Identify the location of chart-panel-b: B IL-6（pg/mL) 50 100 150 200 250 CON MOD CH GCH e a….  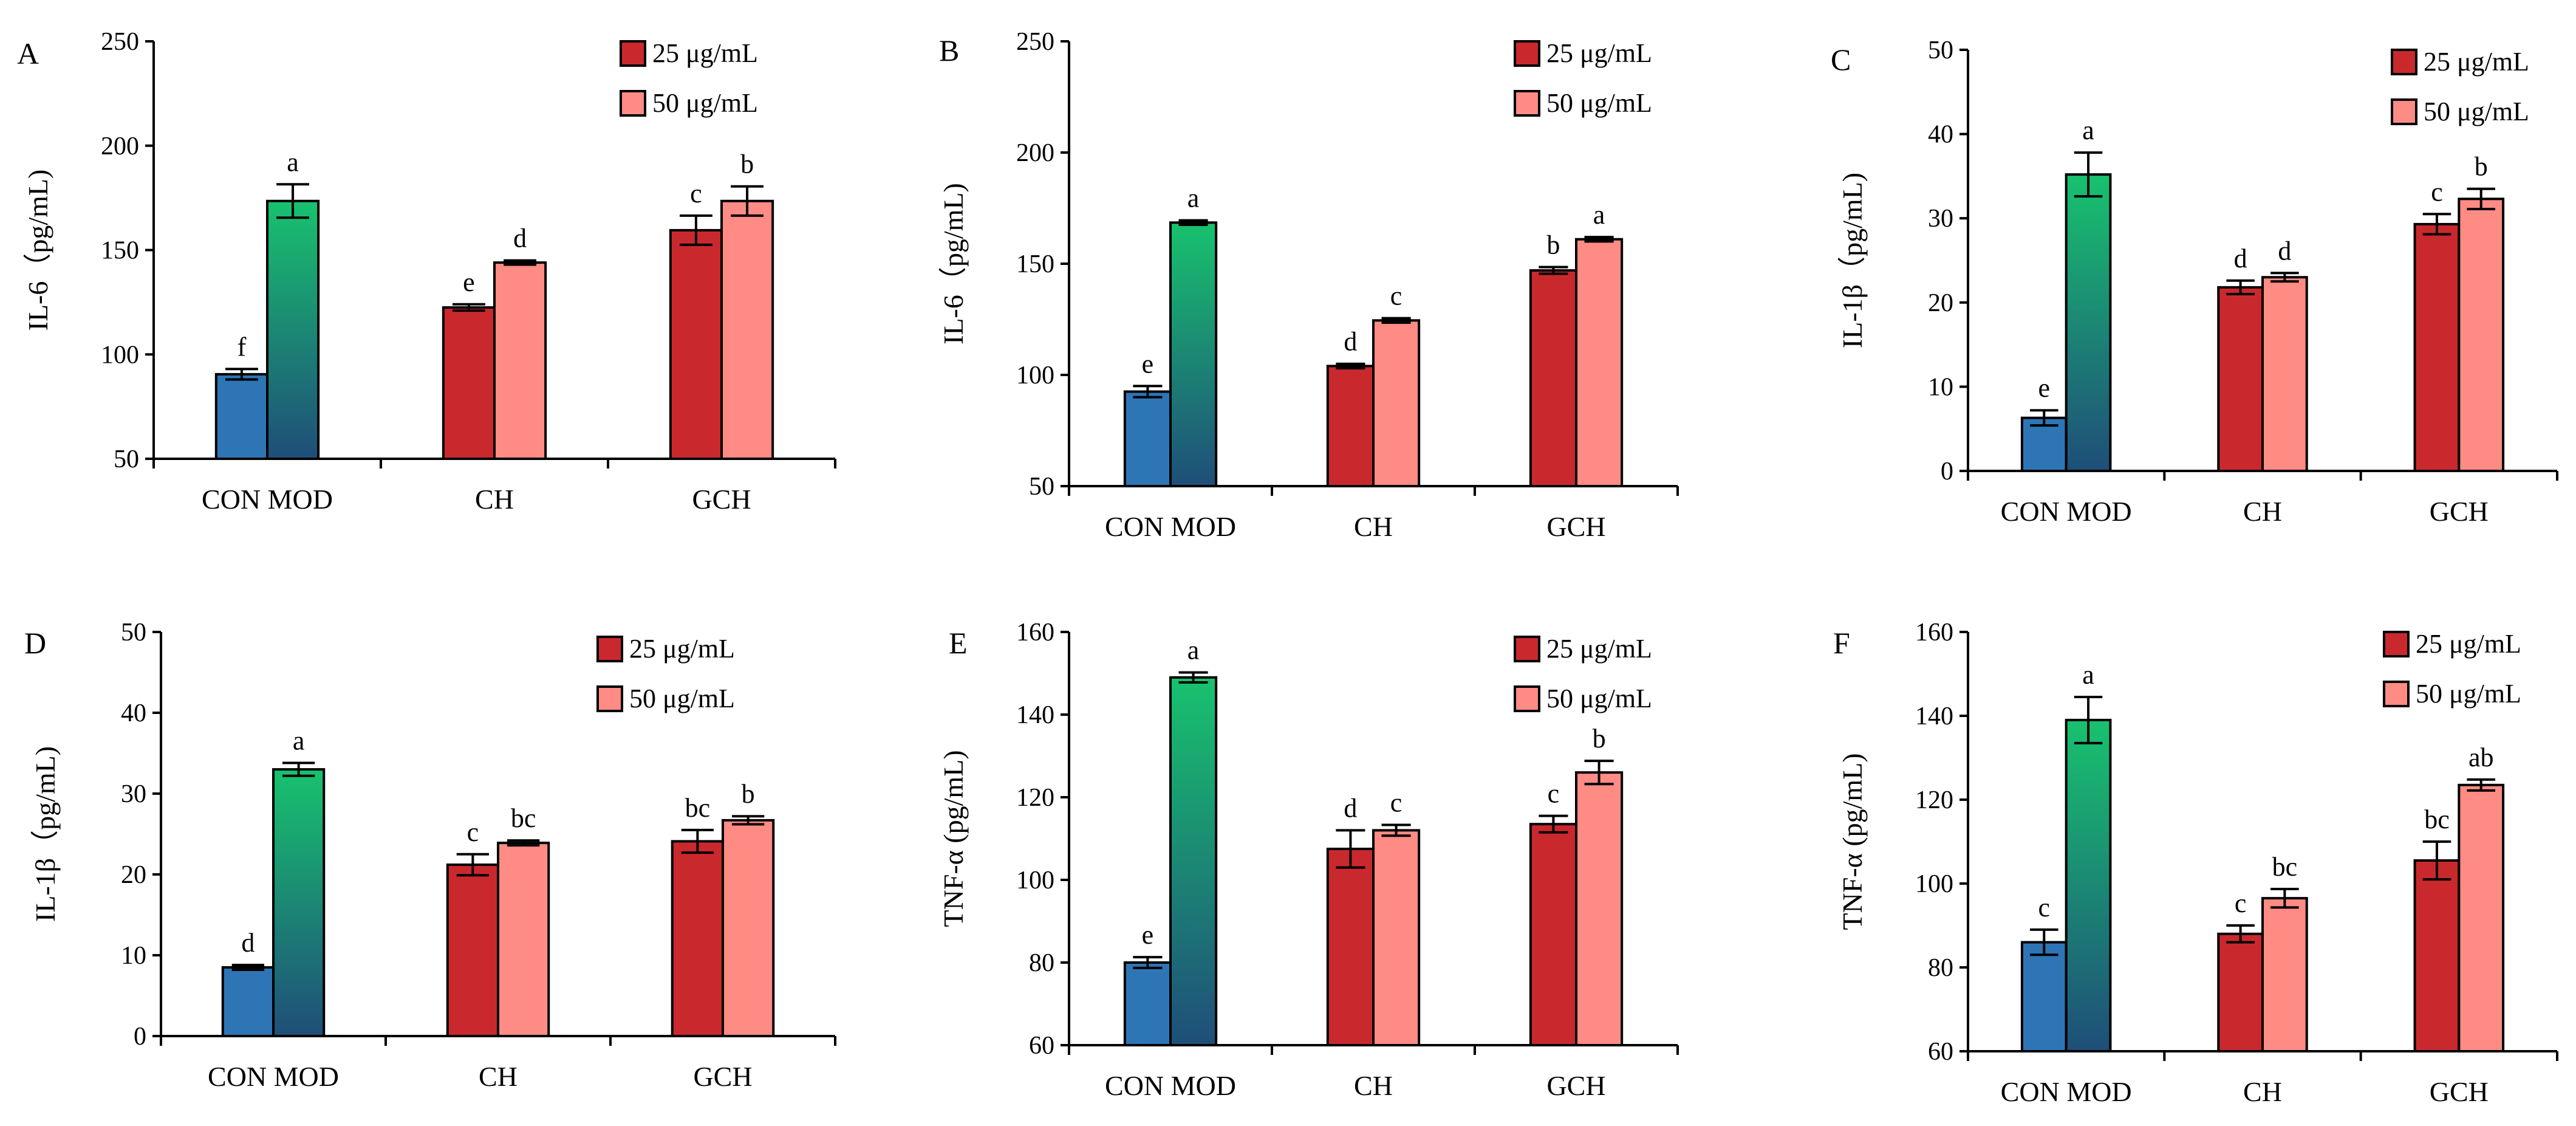
(1308, 285).